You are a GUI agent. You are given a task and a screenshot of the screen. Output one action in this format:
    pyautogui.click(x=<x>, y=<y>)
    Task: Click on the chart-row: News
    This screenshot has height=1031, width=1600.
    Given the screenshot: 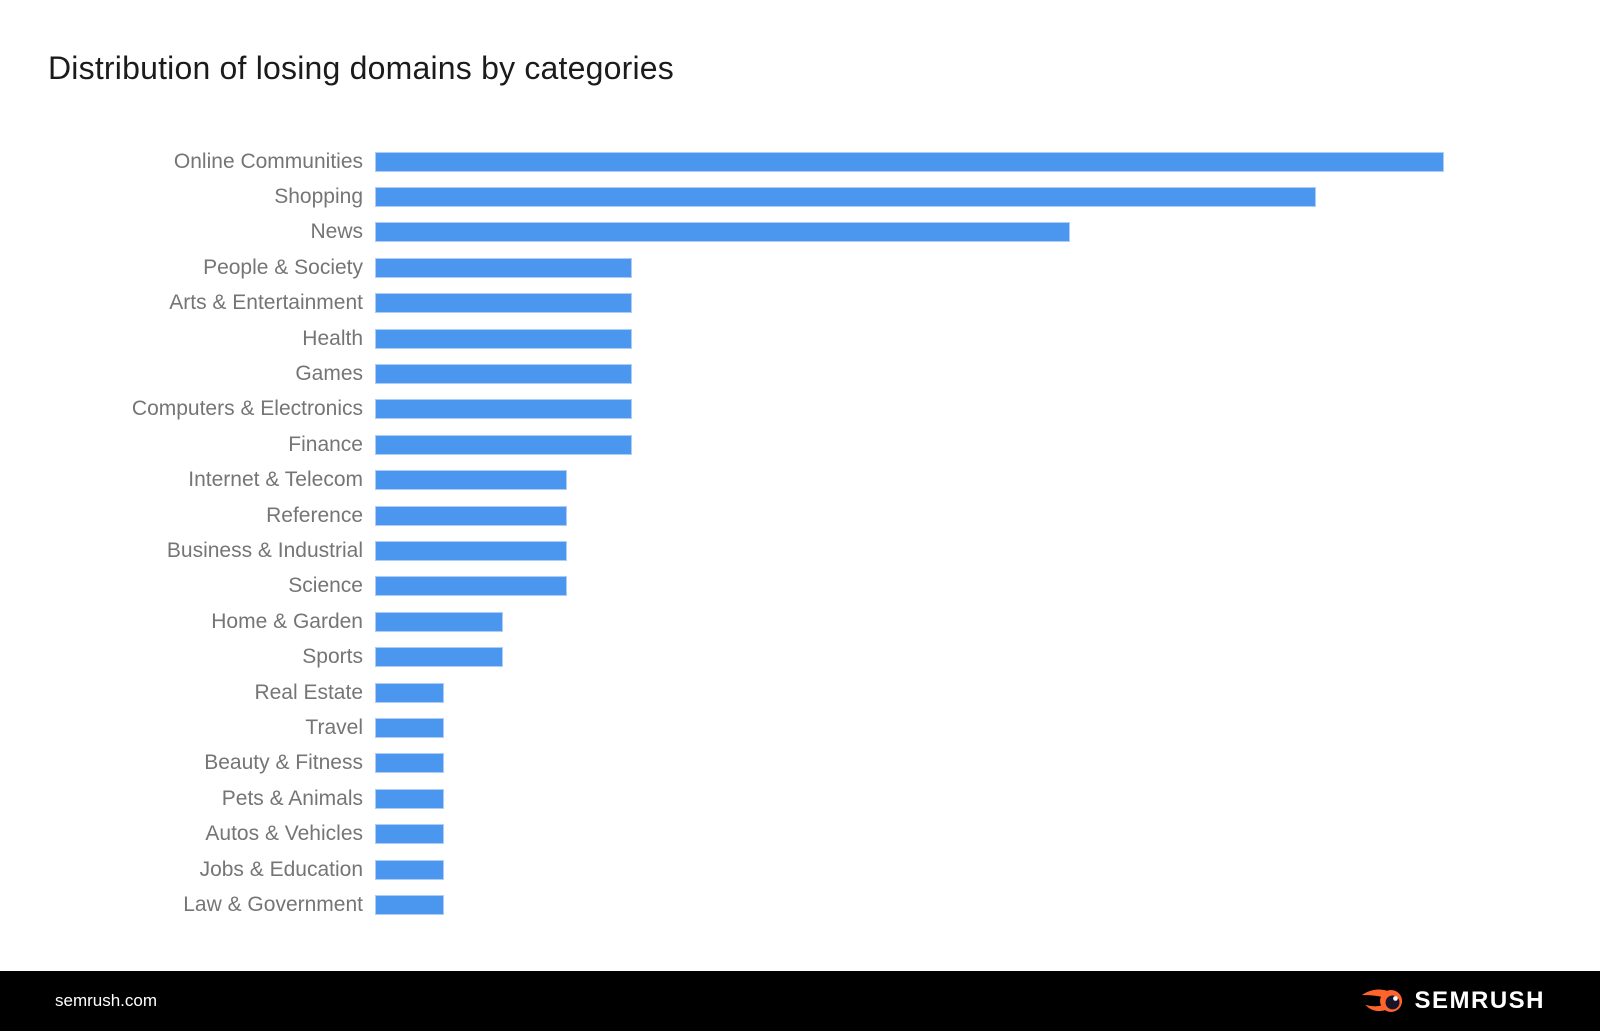 What is the action you would take?
    pyautogui.click(x=800, y=232)
    